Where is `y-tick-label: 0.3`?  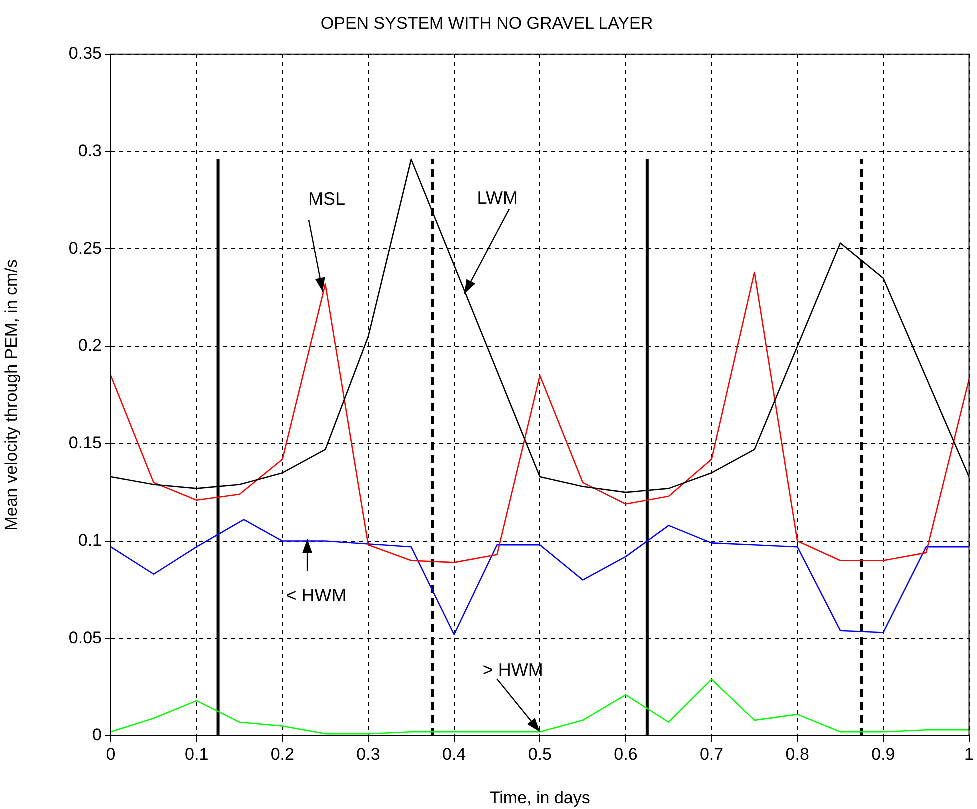 y-tick-label: 0.3 is located at coordinates (90, 150).